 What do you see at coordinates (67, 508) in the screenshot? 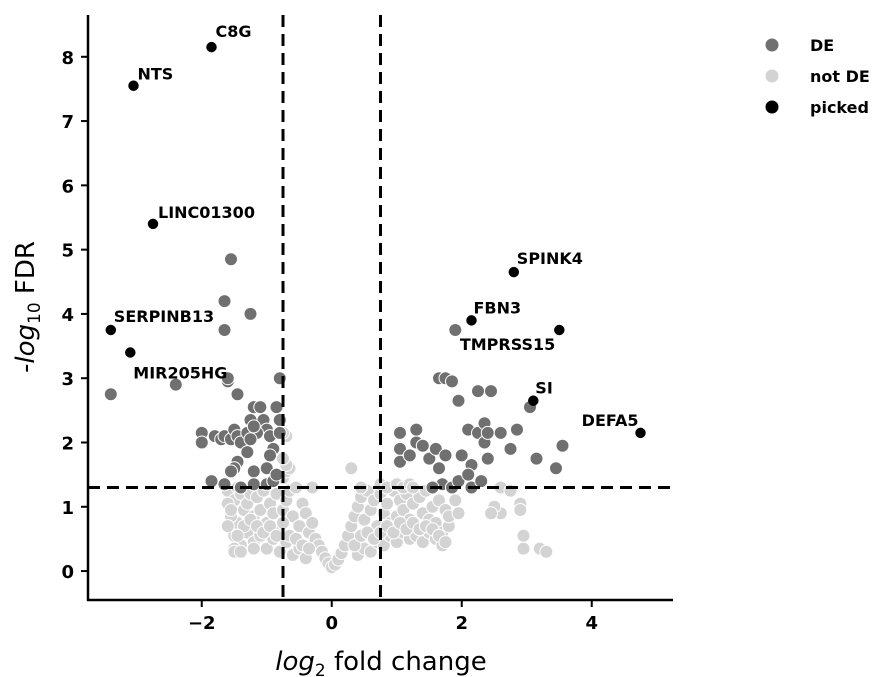
I see `y-tick-label: 1` at bounding box center [67, 508].